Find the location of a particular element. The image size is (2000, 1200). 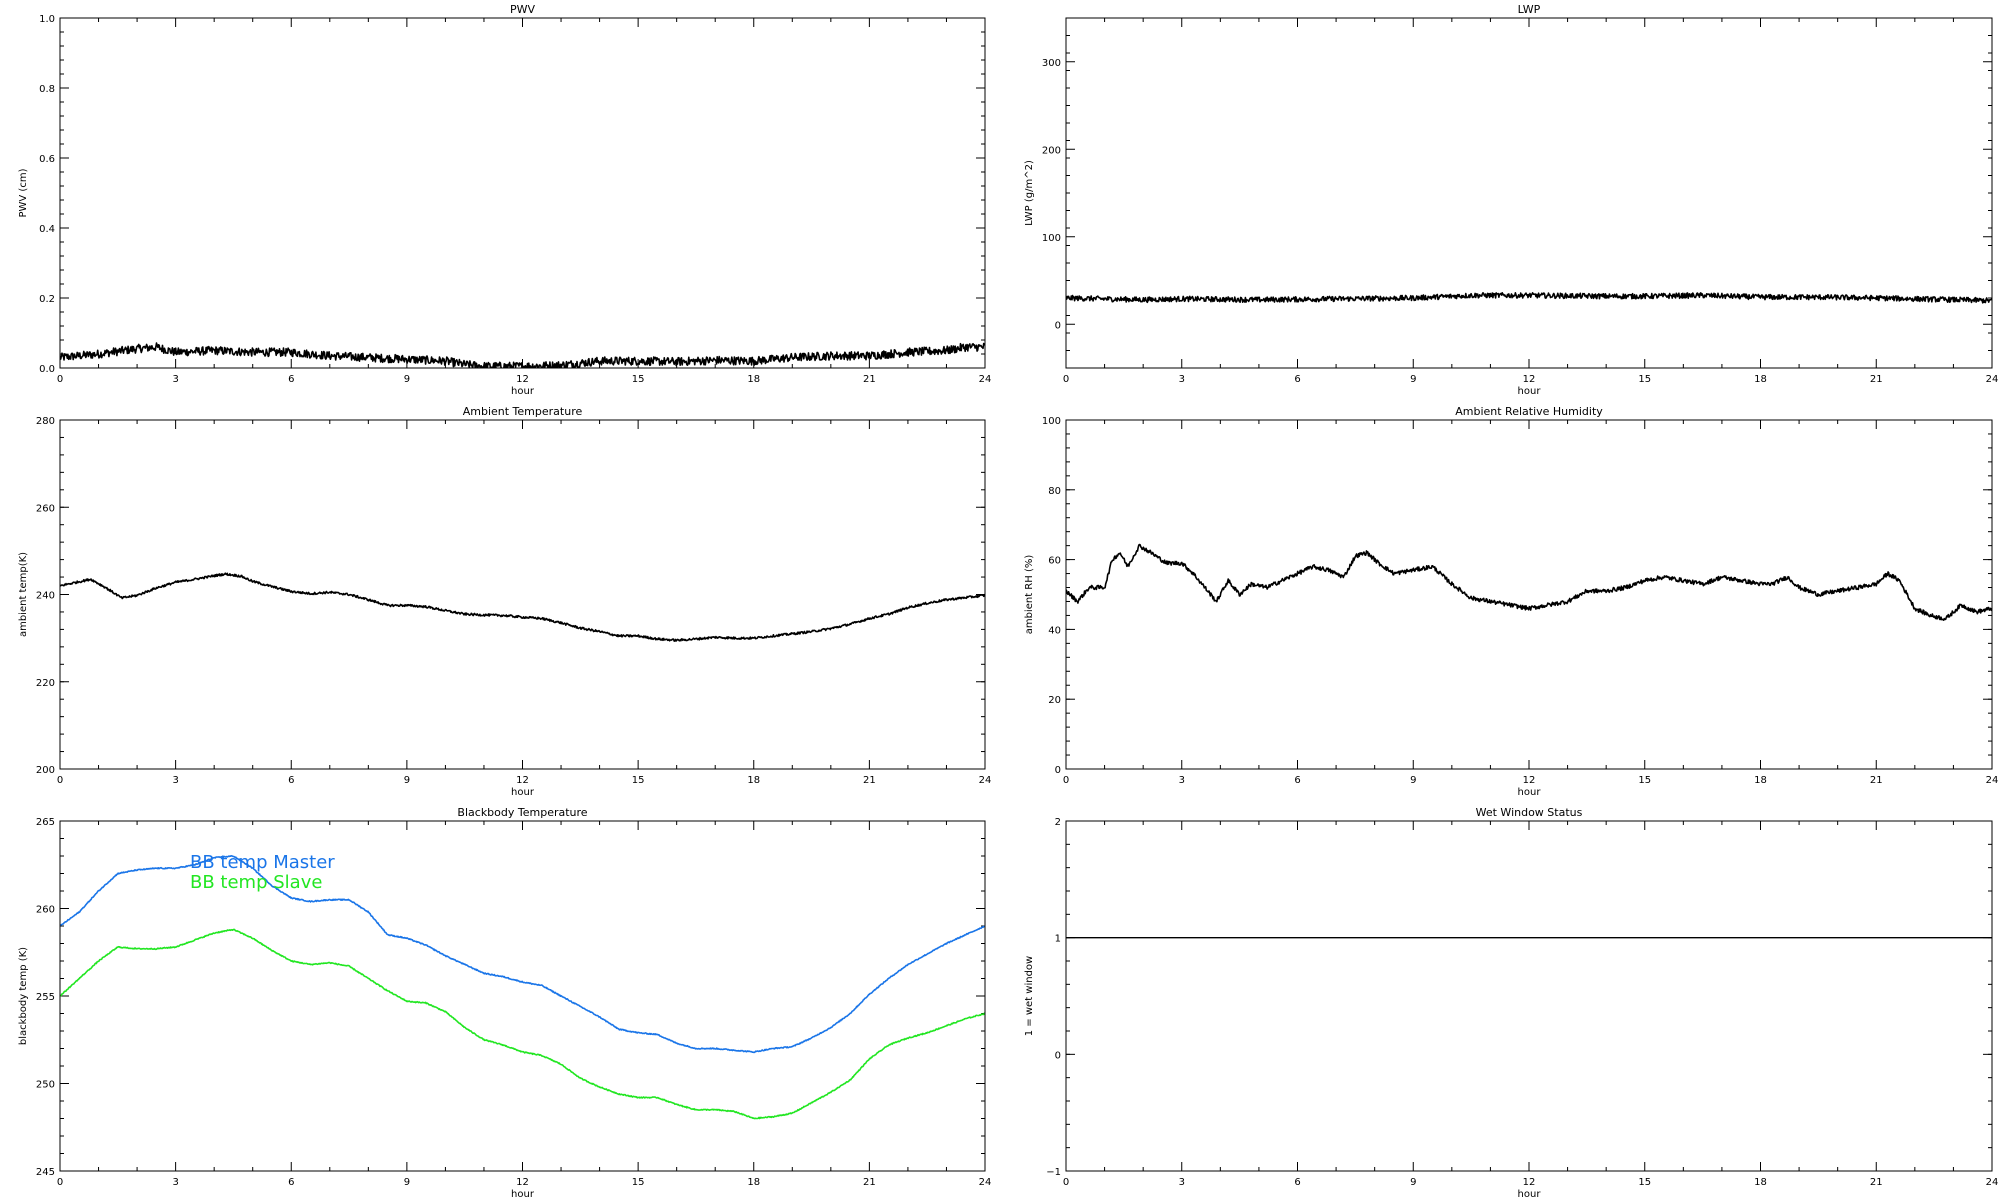

legend-entry: BB temp Slave is located at coordinates (256, 882).